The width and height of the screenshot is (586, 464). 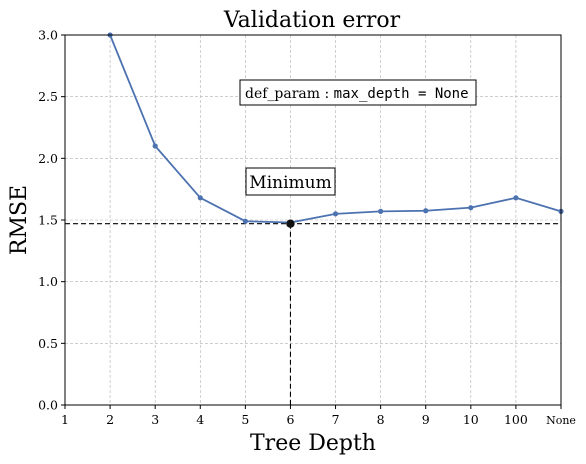 What do you see at coordinates (48, 96) in the screenshot?
I see `y-tick-label: 2.5` at bounding box center [48, 96].